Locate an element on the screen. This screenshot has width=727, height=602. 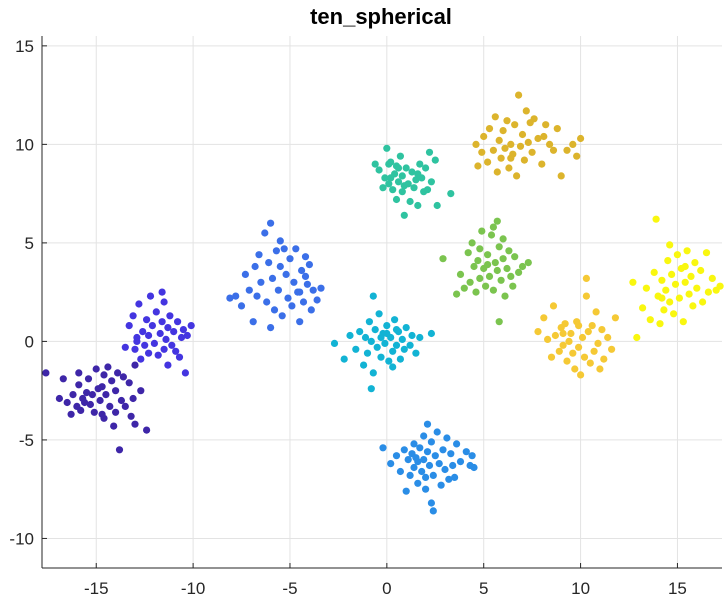
x-tick-label-0: -15 is located at coordinates (96, 588).